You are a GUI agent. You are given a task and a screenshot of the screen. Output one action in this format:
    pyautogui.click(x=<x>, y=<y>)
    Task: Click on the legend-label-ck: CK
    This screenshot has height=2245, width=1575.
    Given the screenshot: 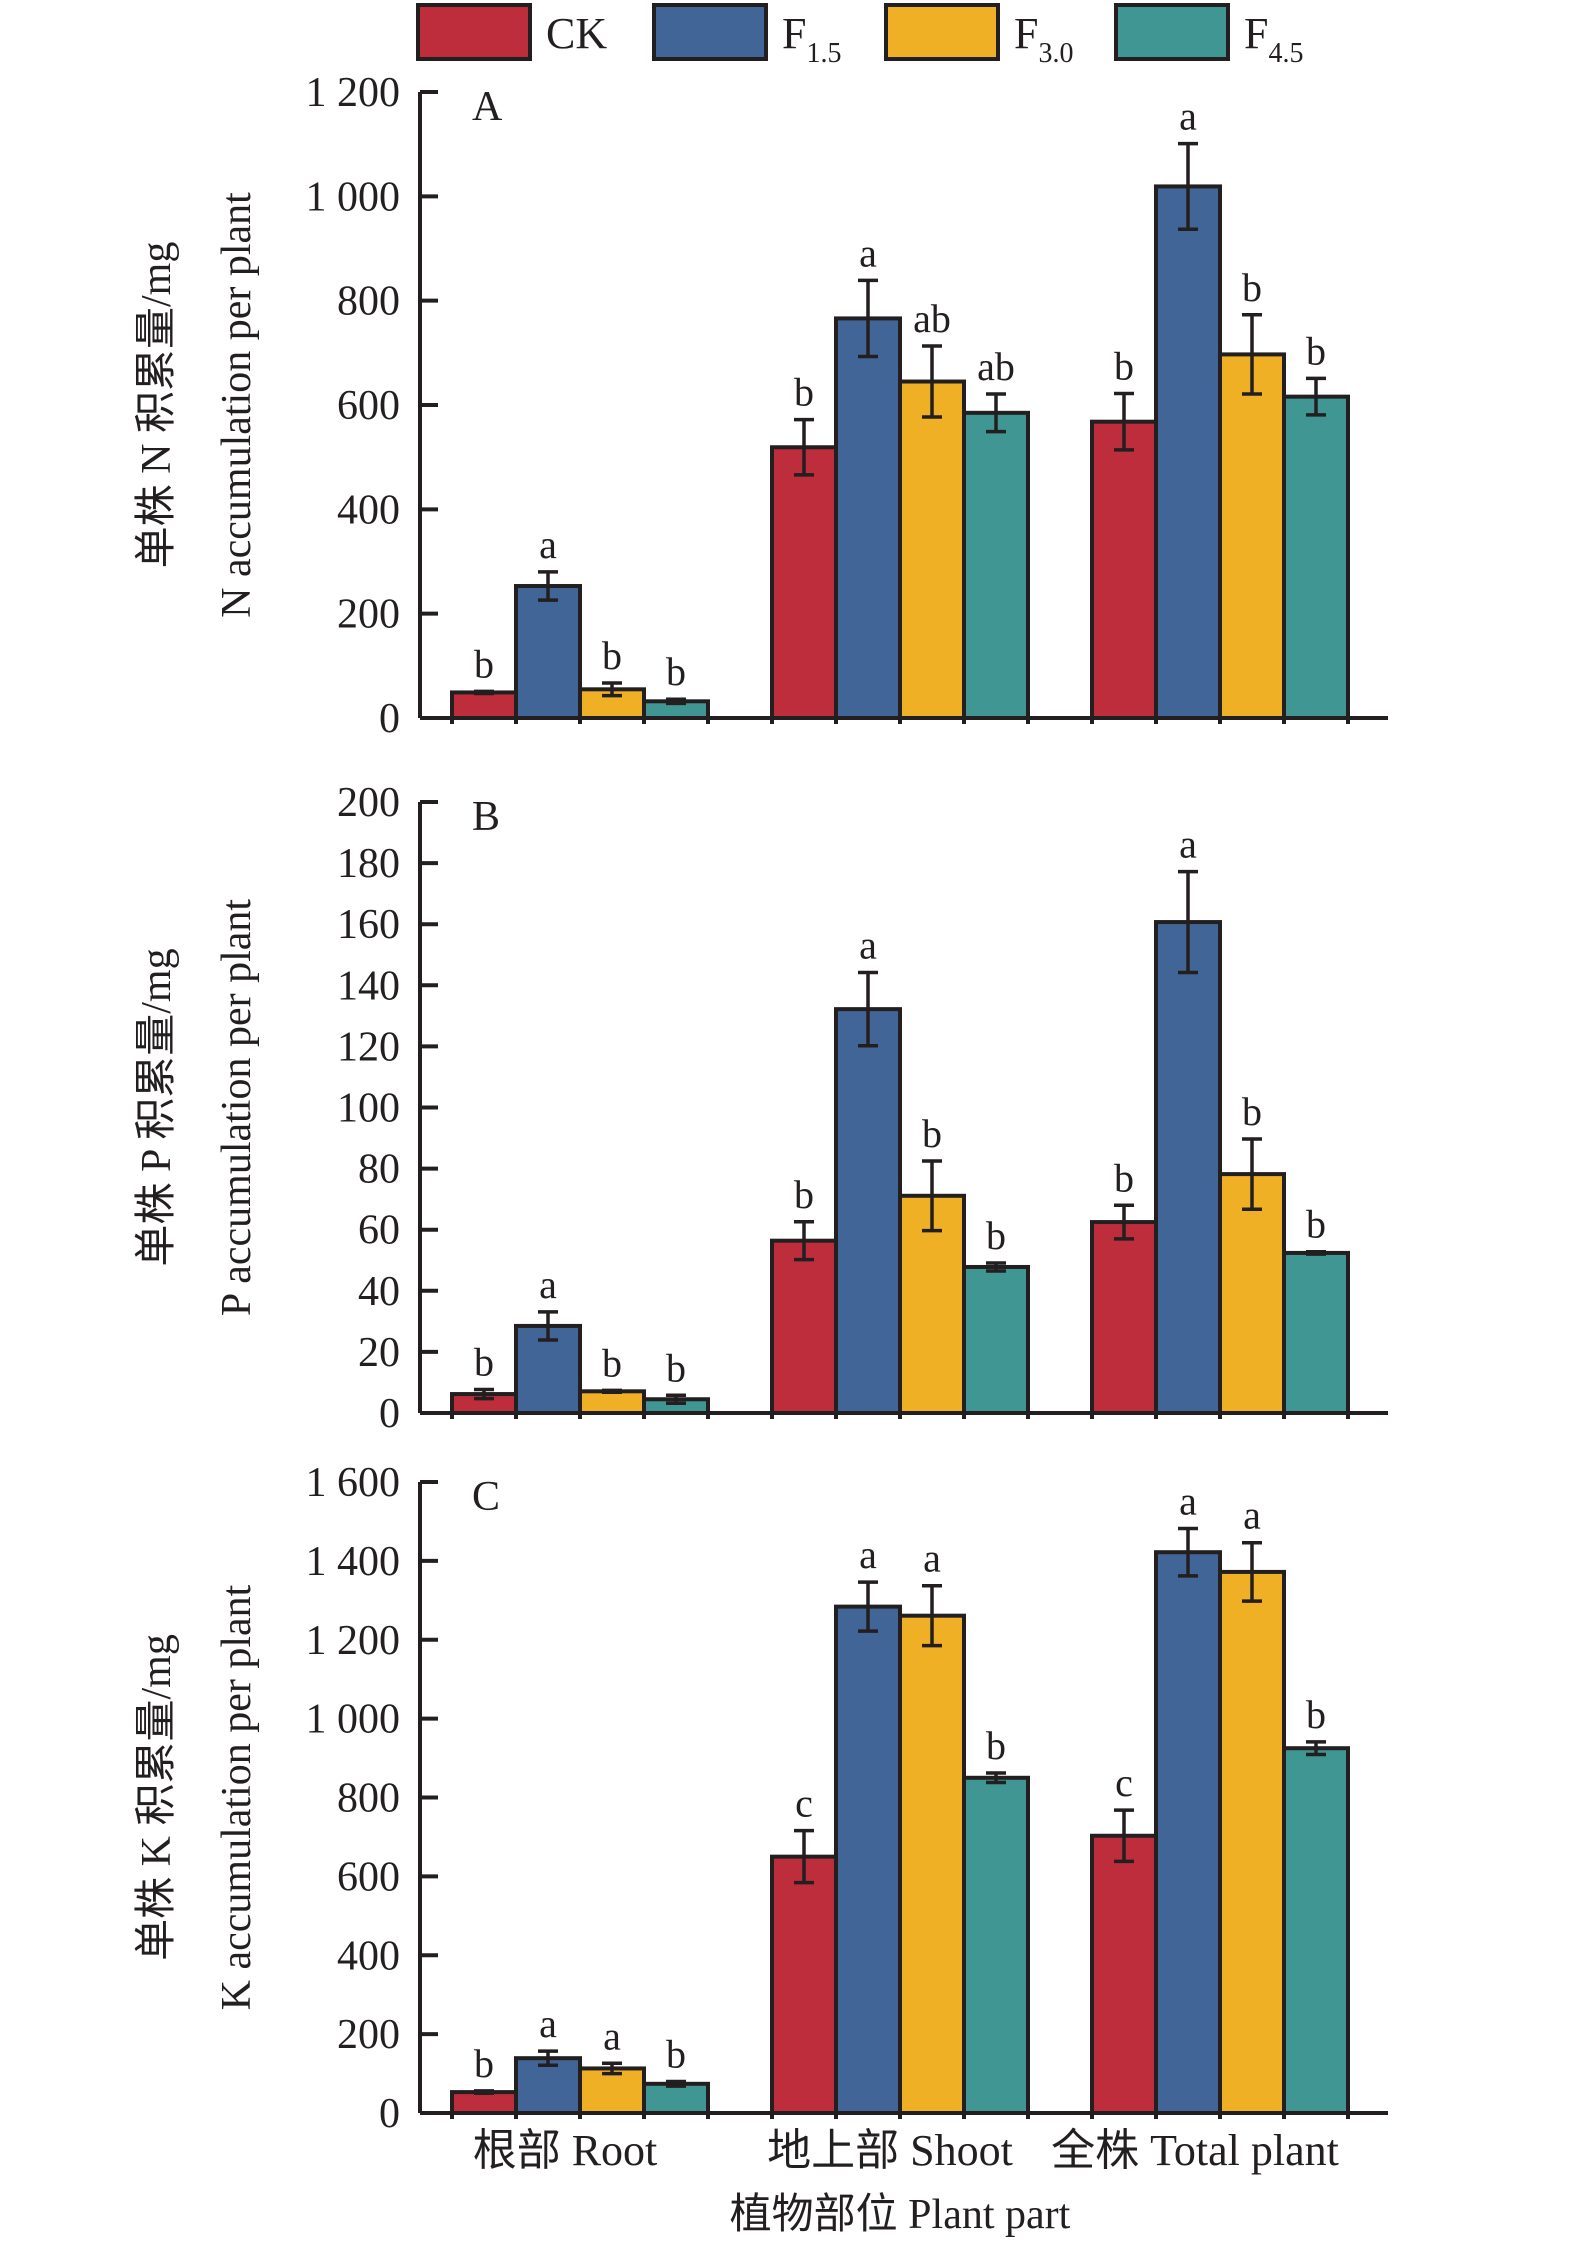 What is the action you would take?
    pyautogui.click(x=576, y=33)
    